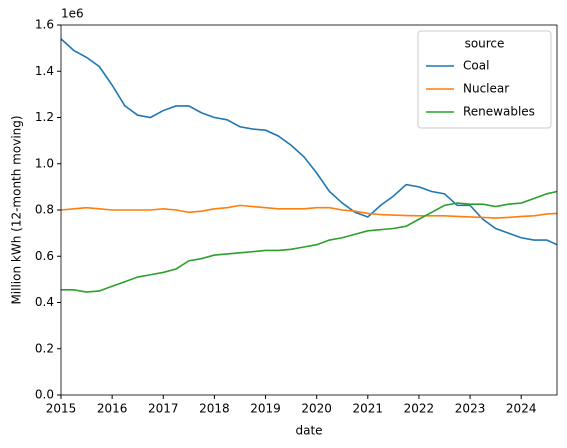 The height and width of the screenshot is (448, 567). What do you see at coordinates (308, 431) in the screenshot?
I see `x-axis-label: date` at bounding box center [308, 431].